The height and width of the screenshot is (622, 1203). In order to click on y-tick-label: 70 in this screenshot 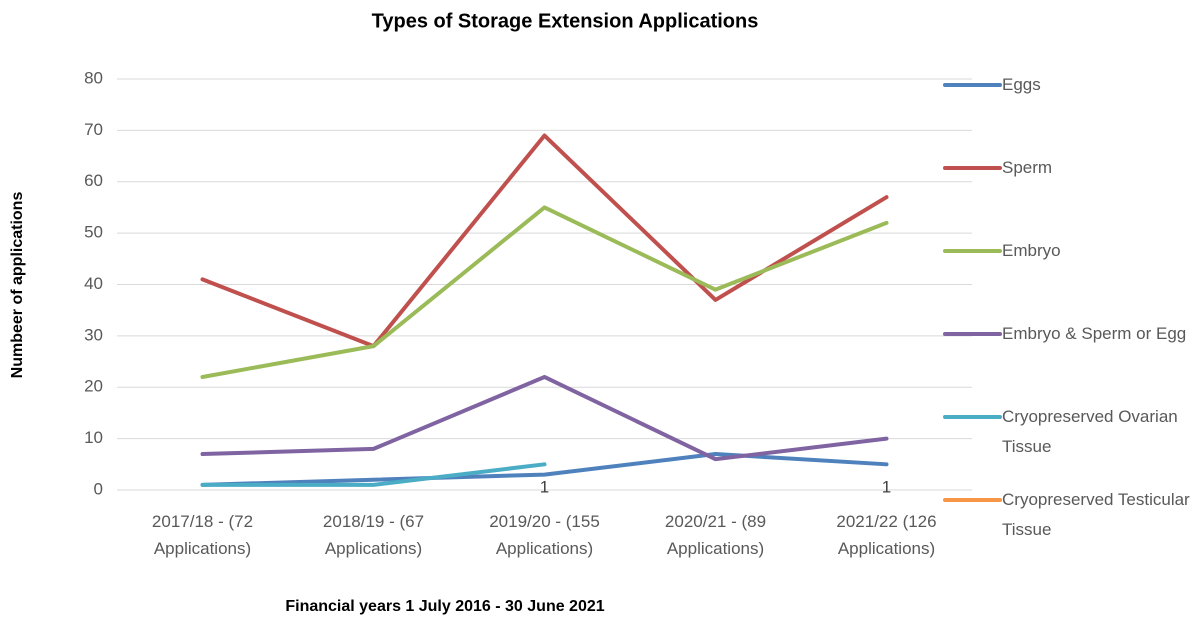, I will do `click(93, 129)`.